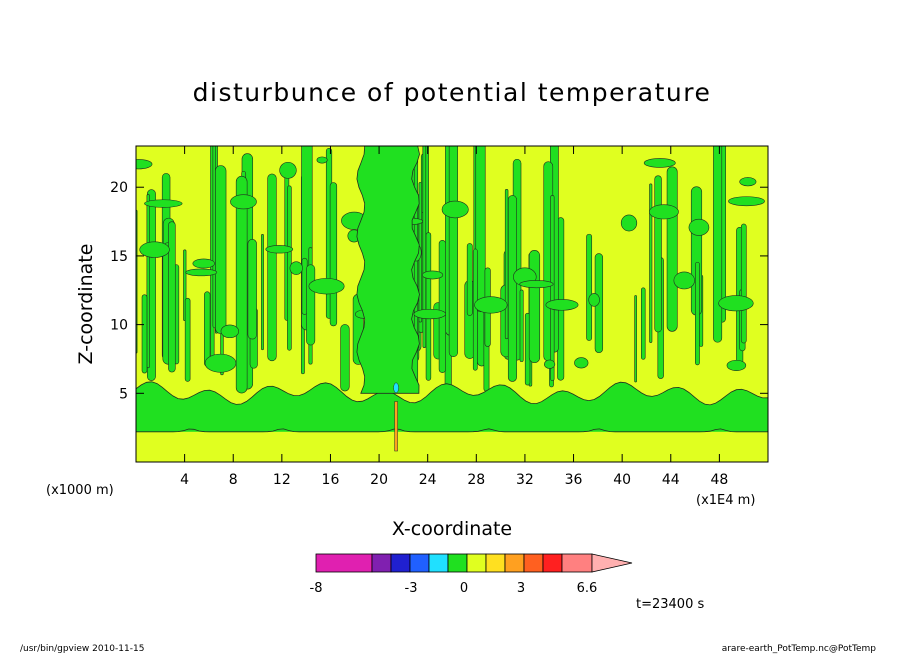  I want to click on surface-contour, so click(452, 430).